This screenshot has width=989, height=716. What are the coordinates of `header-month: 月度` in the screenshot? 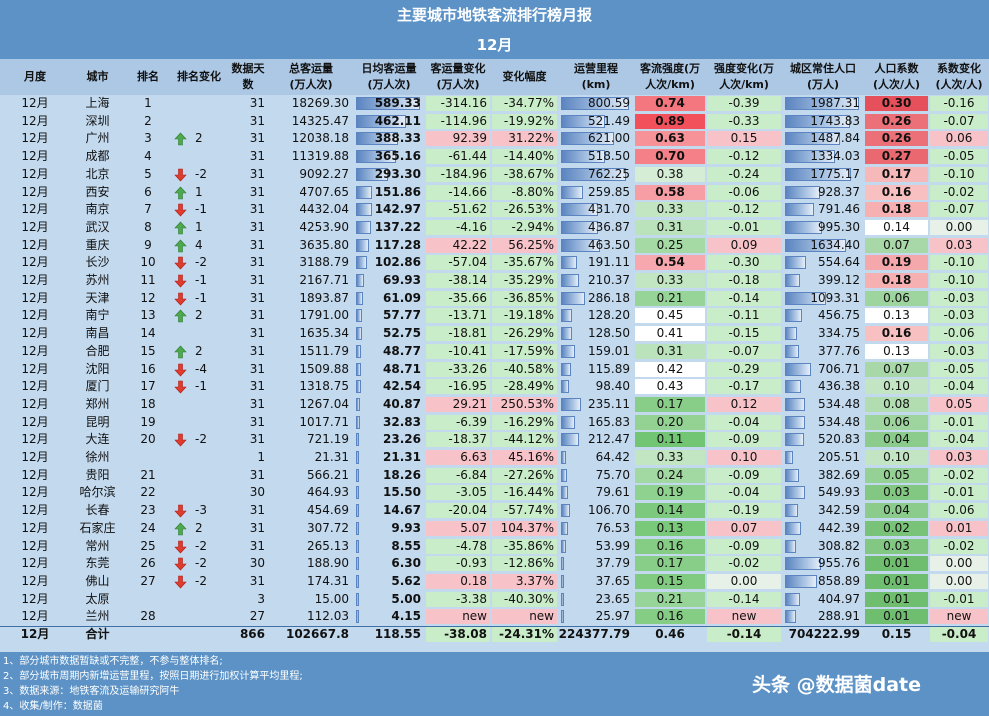 It's located at (35, 76).